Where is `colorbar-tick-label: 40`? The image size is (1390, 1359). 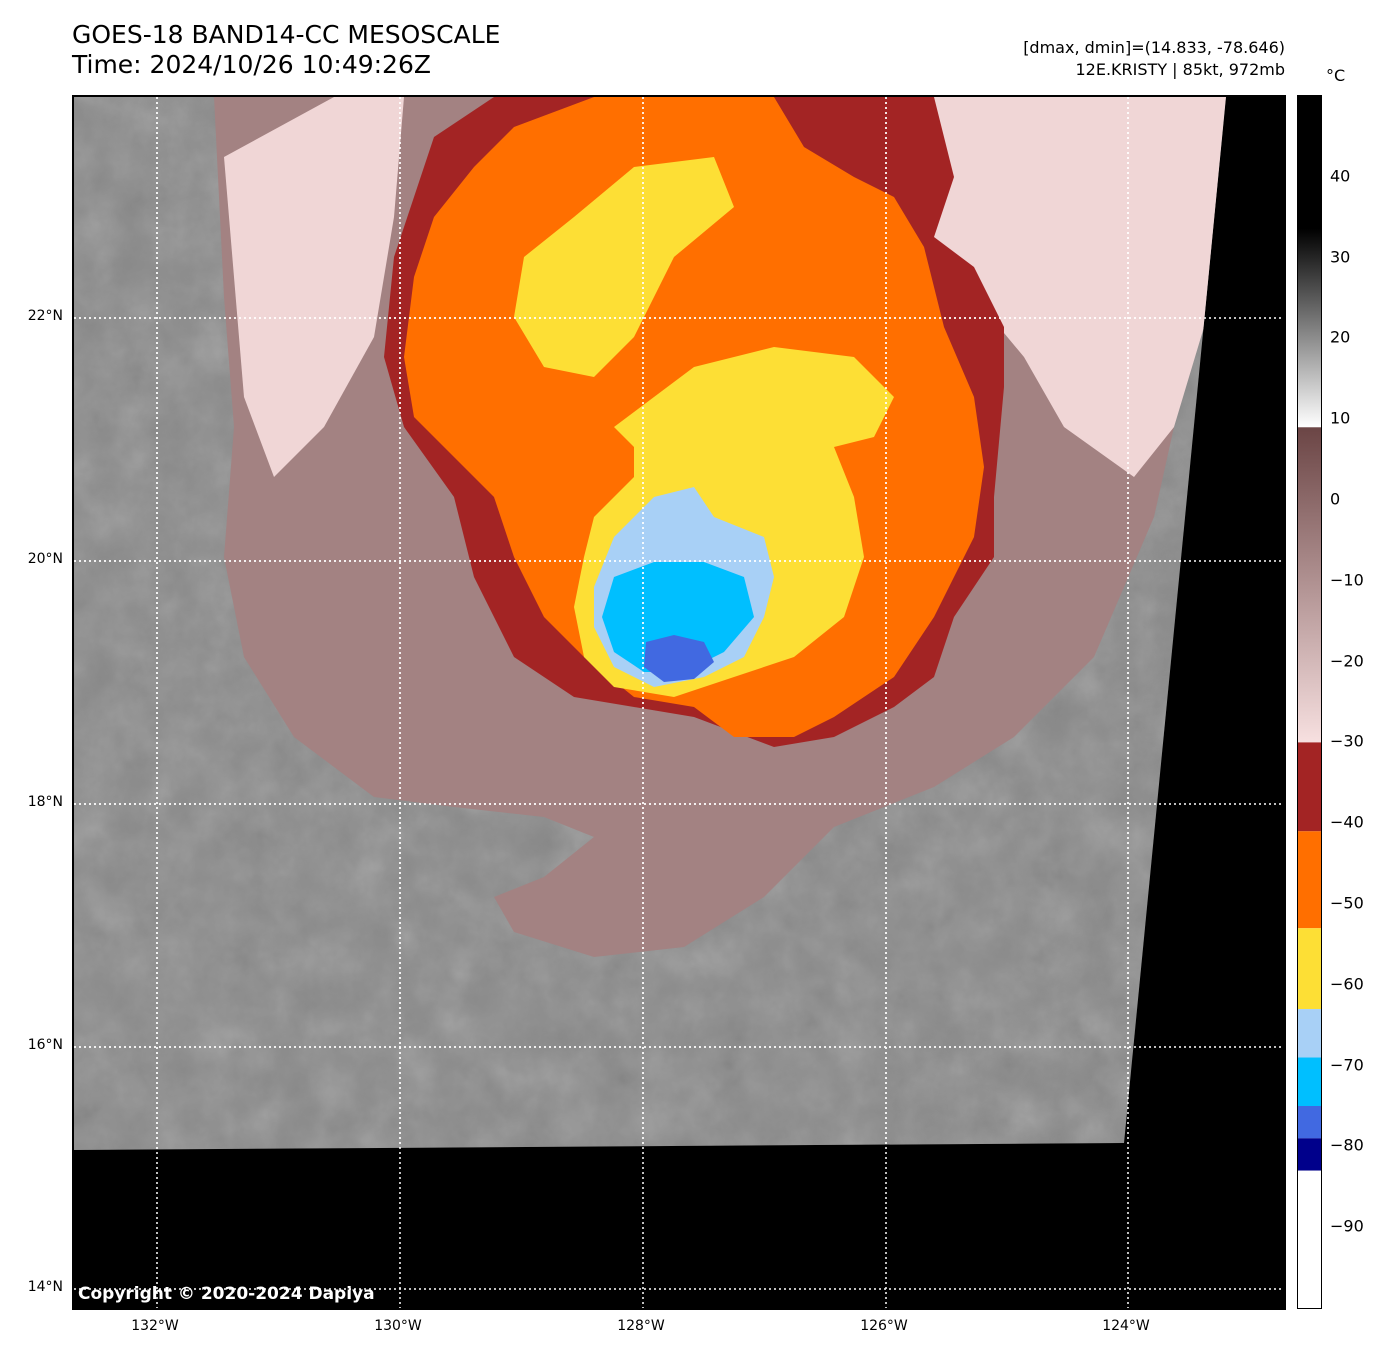
colorbar-tick-label: 40 is located at coordinates (1340, 176).